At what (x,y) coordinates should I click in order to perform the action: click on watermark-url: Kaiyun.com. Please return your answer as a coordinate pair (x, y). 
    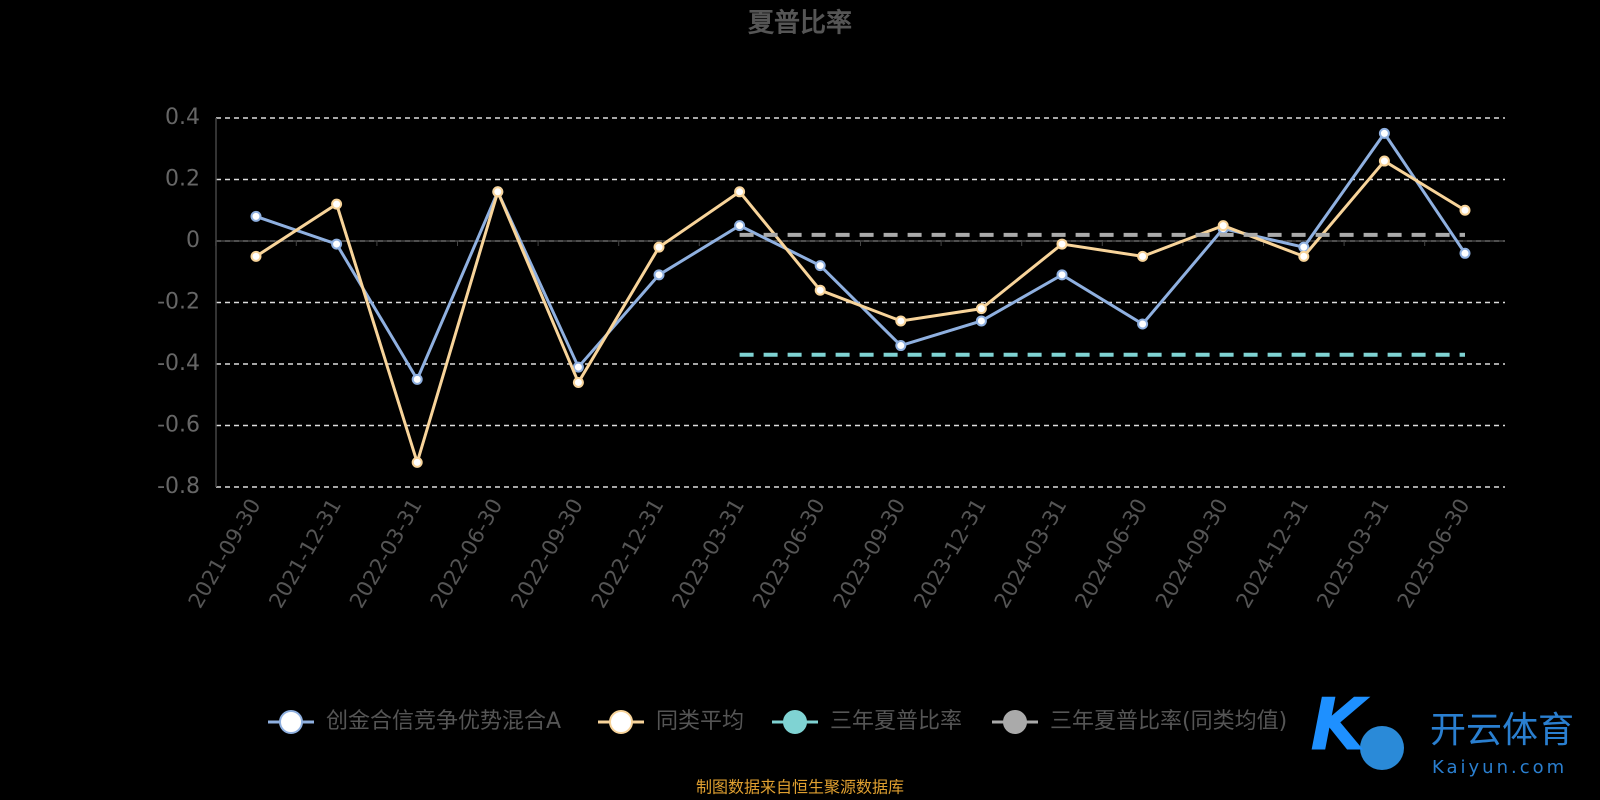
    Looking at the image, I should click on (1499, 767).